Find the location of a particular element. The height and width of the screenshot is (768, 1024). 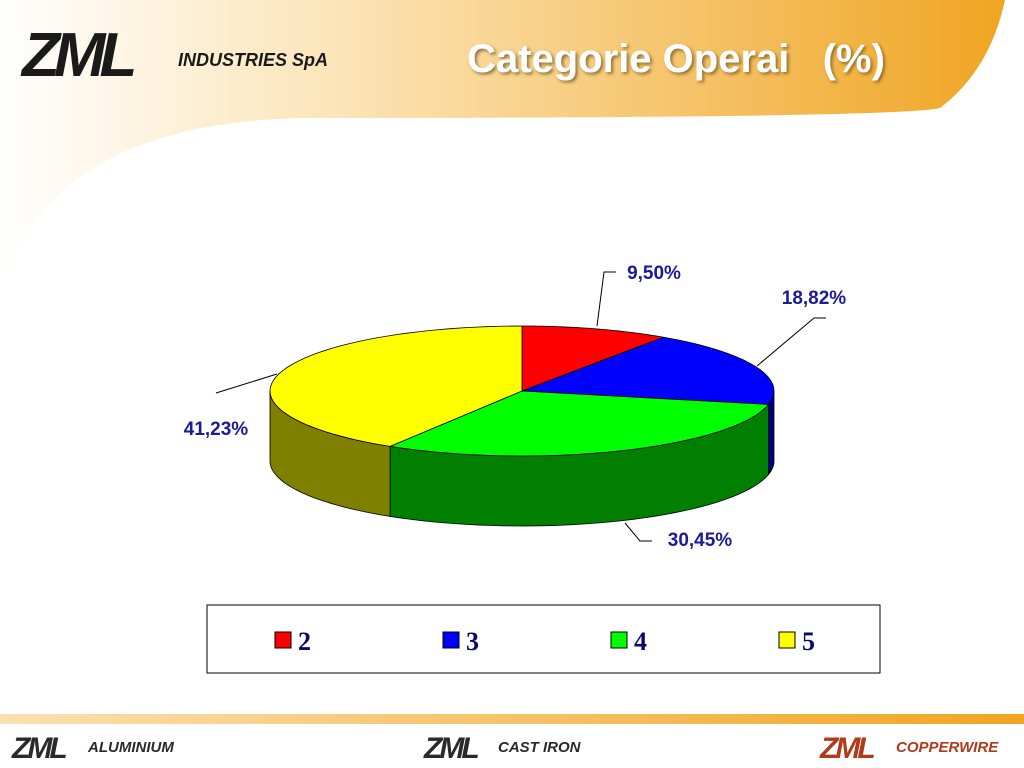

header-logo: ZML is located at coordinates (77, 55).